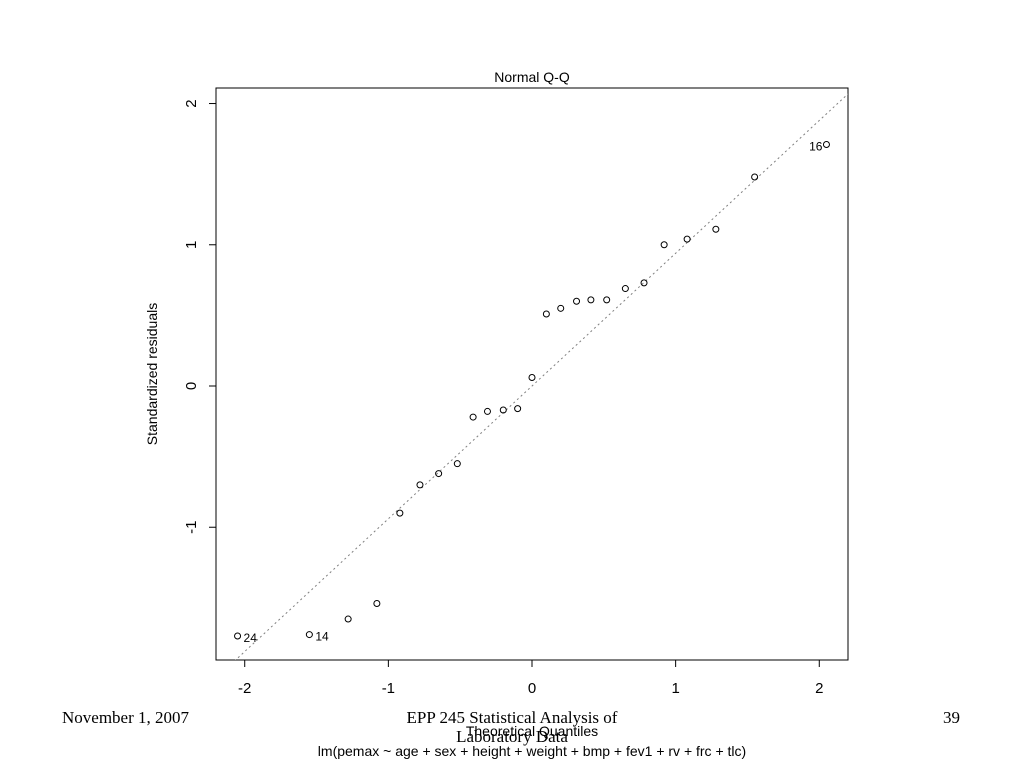  Describe the element at coordinates (322, 637) in the screenshot. I see `point-label: 14` at that location.